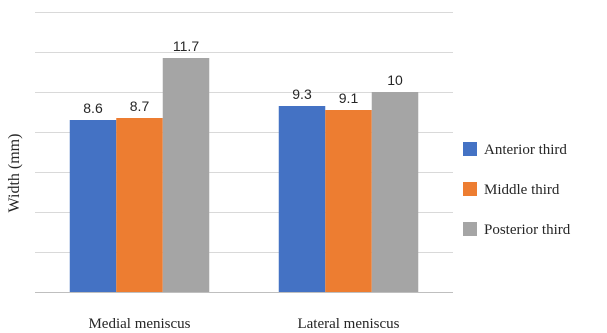 This screenshot has height=333, width=607. What do you see at coordinates (243, 77) in the screenshot?
I see `data-labels: 8.6 8.7 11.7 9.3 9.1 10` at bounding box center [243, 77].